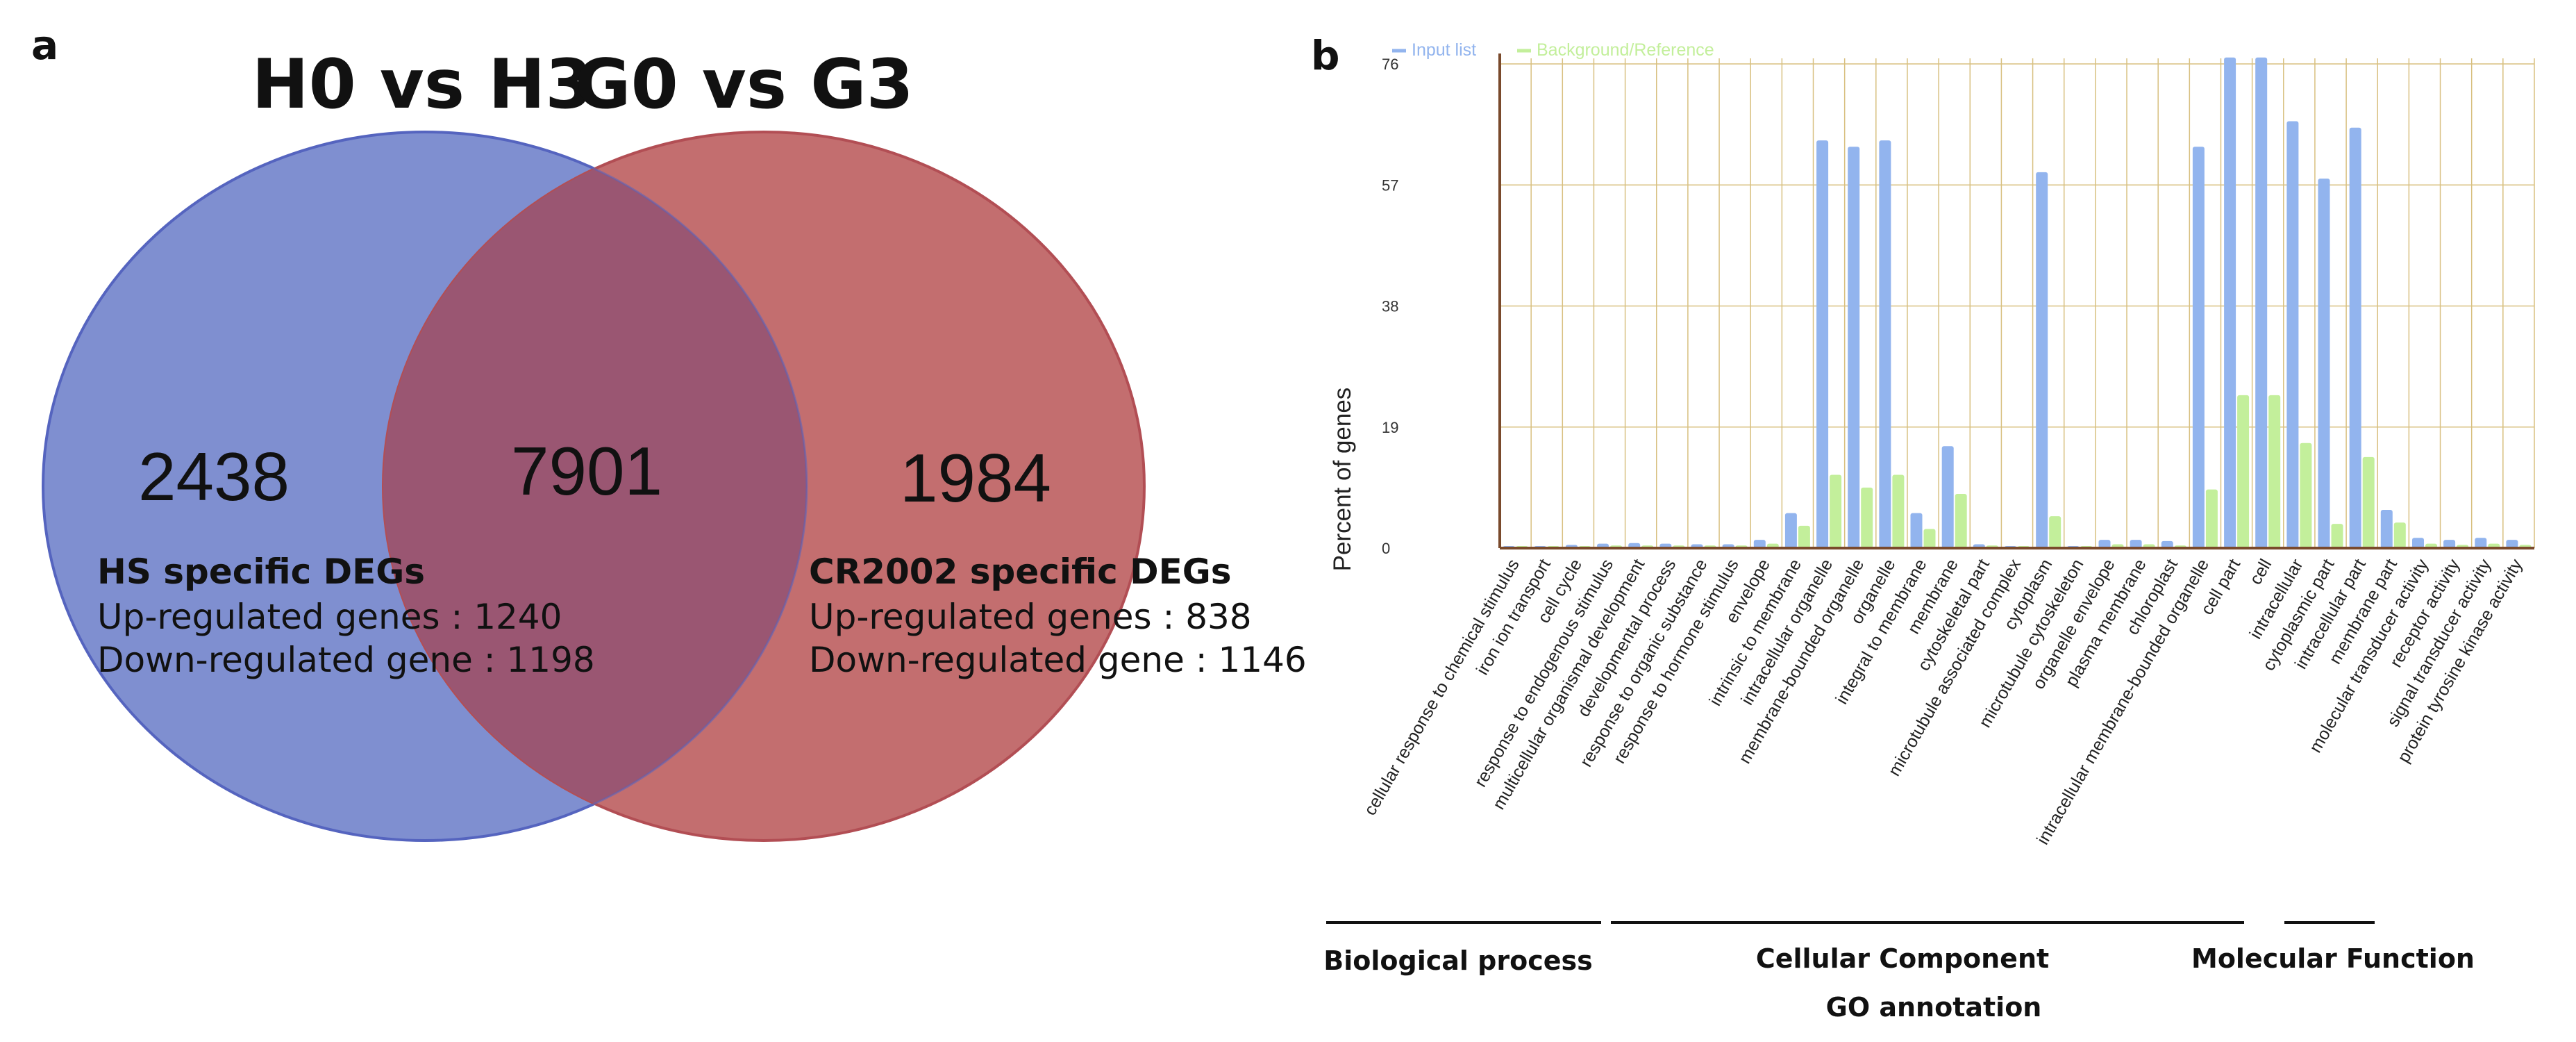 This screenshot has width=2576, height=1042. What do you see at coordinates (329, 617) in the screenshot?
I see `left-info-up: Up-regulated genes : 1240` at bounding box center [329, 617].